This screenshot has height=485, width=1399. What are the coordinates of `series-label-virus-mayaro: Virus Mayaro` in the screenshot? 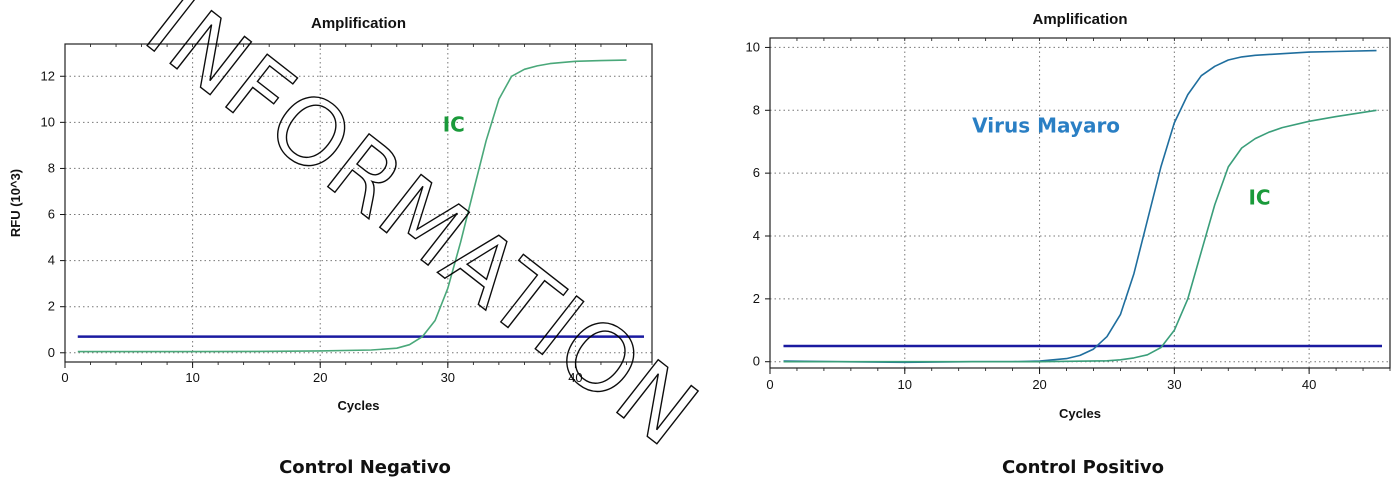 It's located at (1046, 125).